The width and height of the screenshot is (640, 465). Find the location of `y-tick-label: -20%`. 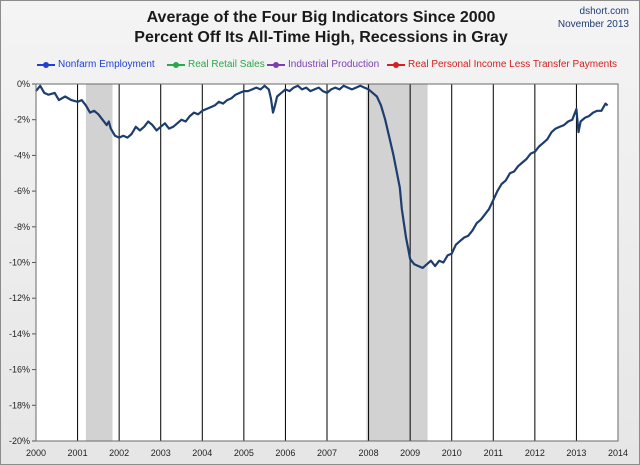

y-tick-label: -20% is located at coordinates (19, 441).